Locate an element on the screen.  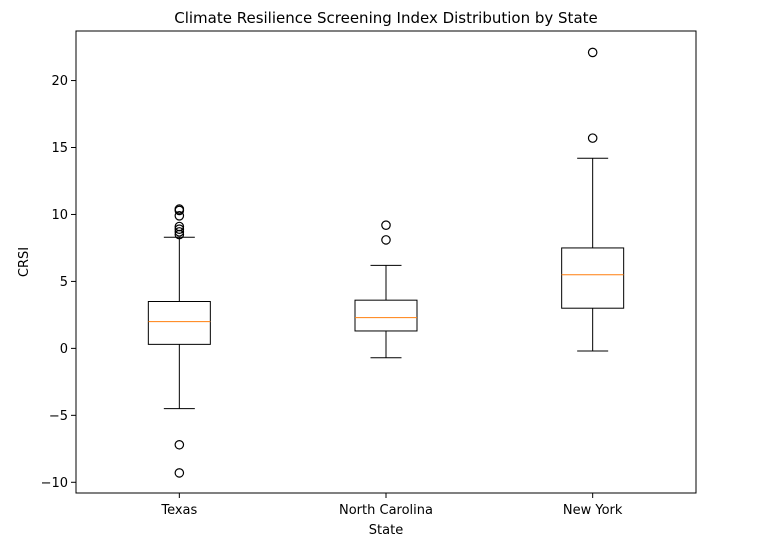
y-tick-label: −10 is located at coordinates (54, 483).